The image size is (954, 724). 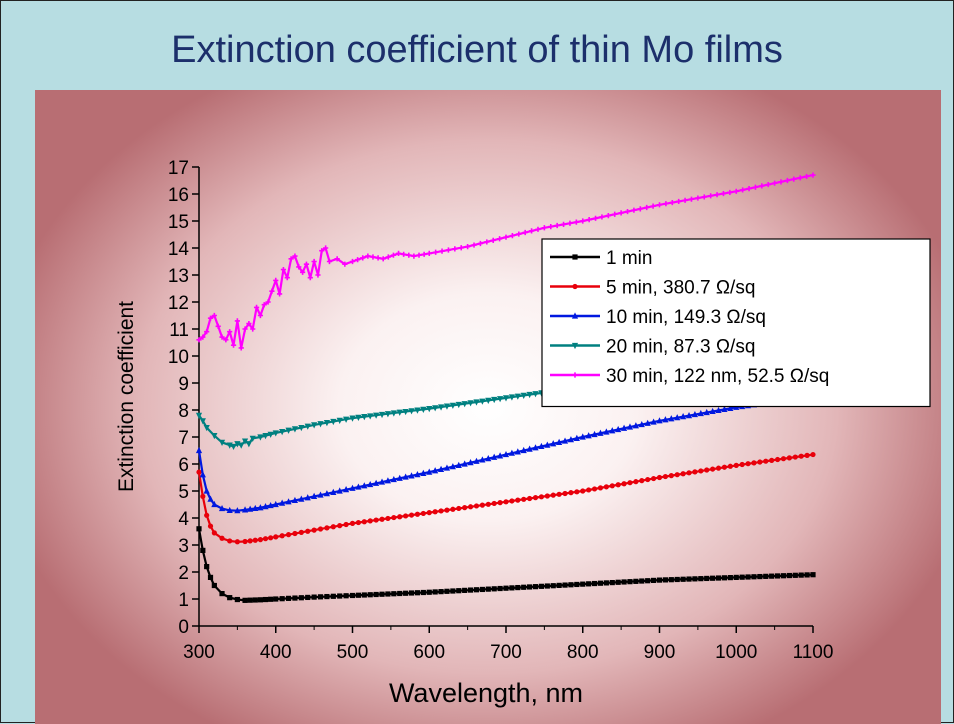 I want to click on y-tick-label: 14, so click(x=179, y=249).